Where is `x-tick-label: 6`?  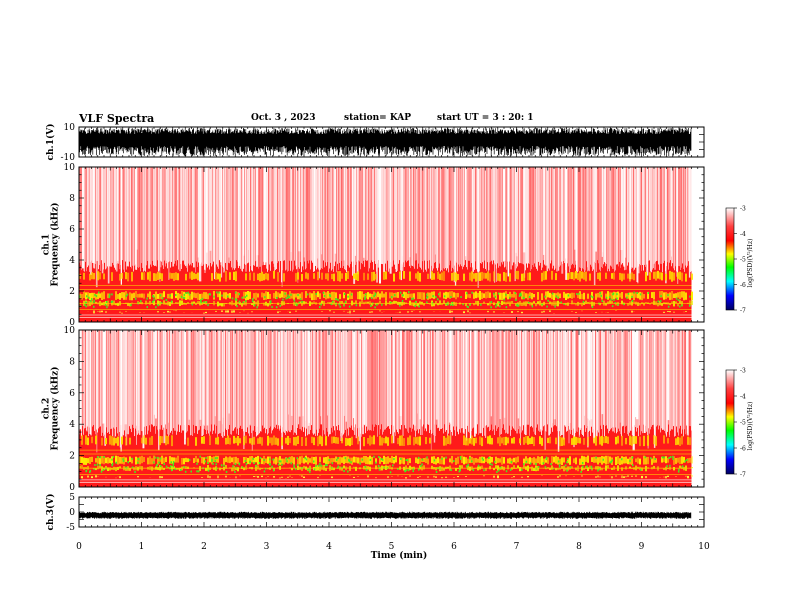
x-tick-label: 6 is located at coordinates (454, 547).